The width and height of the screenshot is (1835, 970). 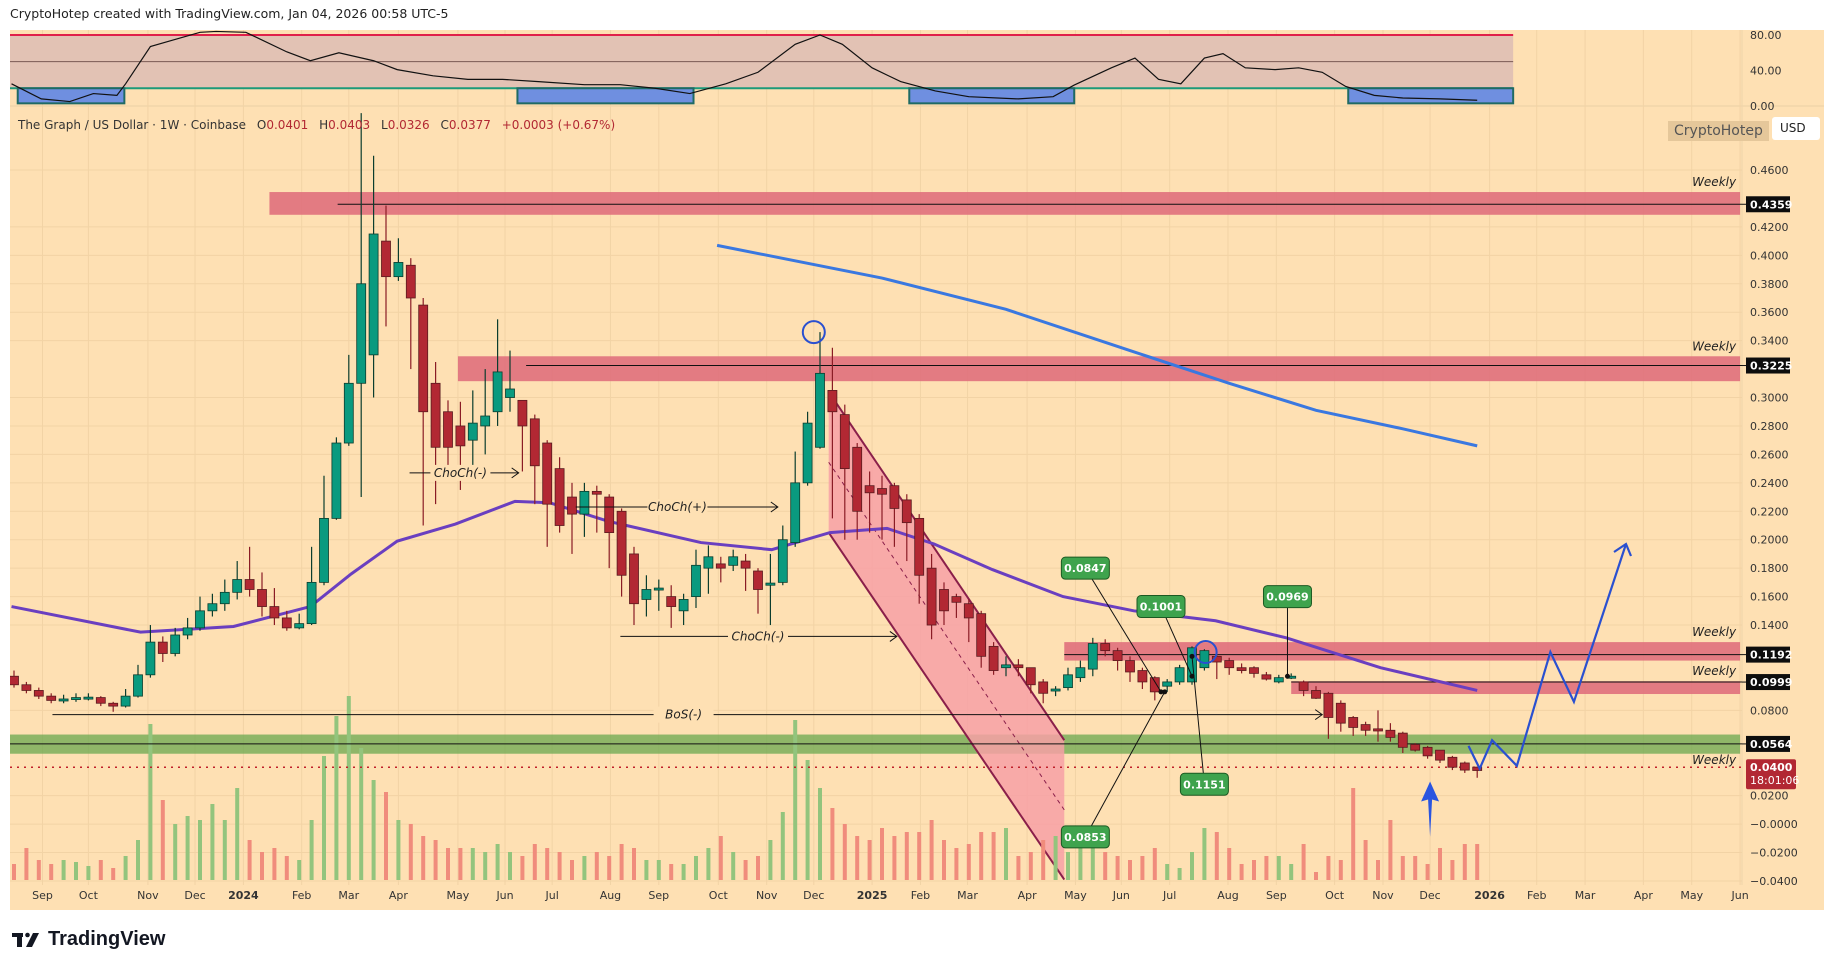 I want to click on arrowhead-icon, so click(x=515, y=473).